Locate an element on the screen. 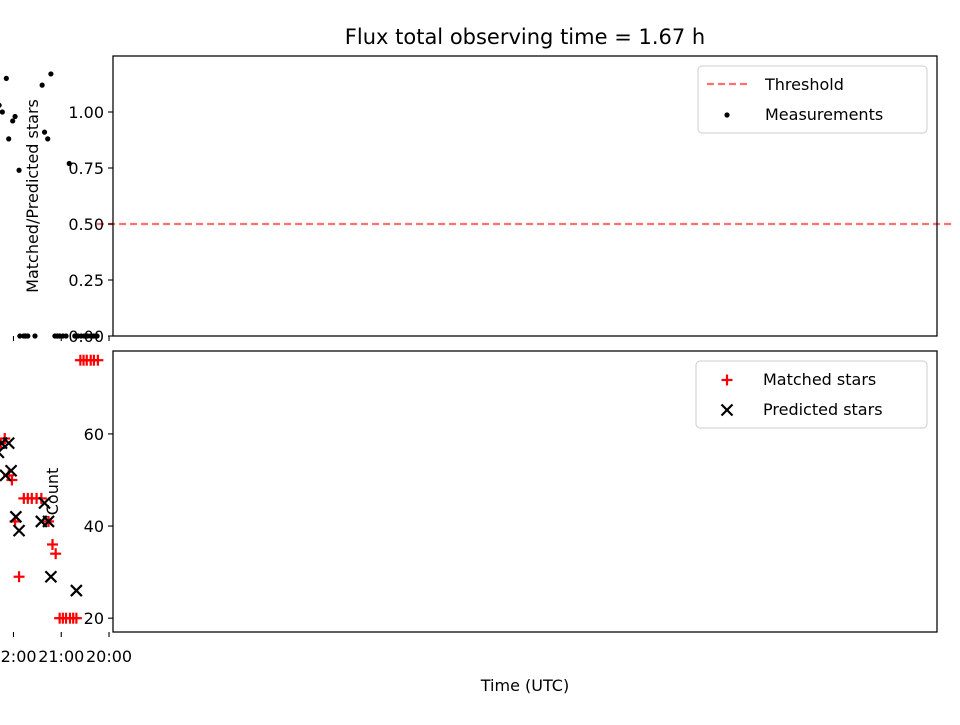 The height and width of the screenshot is (725, 960). bottom-y-tick-label: 40 is located at coordinates (94, 526).